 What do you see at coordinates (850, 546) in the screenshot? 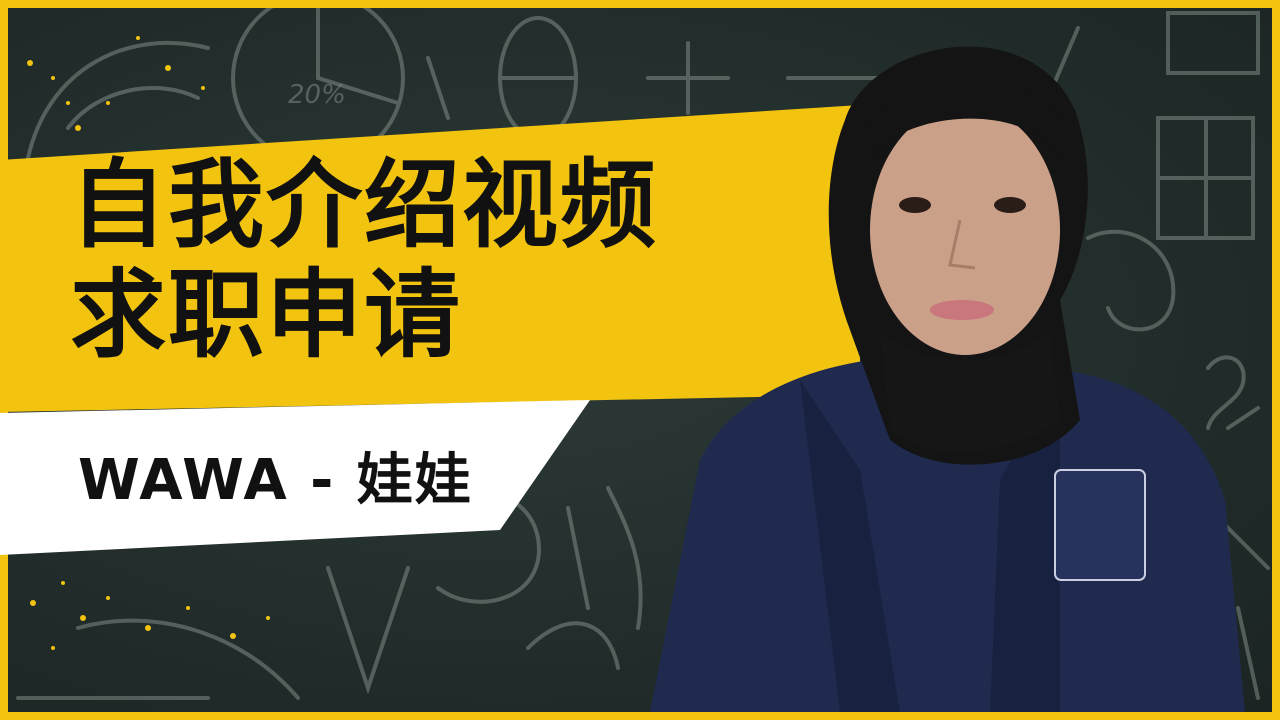
I see `lapel-left` at bounding box center [850, 546].